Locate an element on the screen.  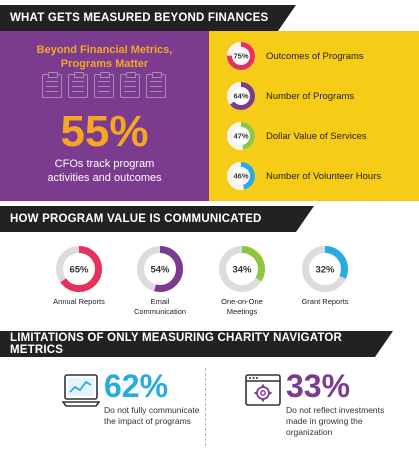
metric-label: Number of Programs is located at coordinates (310, 96).